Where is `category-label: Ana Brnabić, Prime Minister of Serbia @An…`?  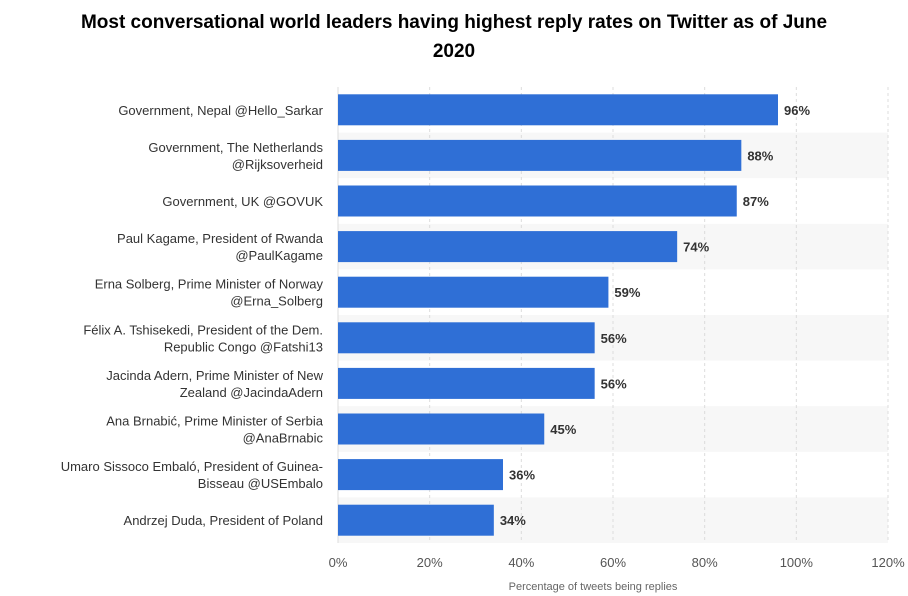 category-label: Ana Brnabić, Prime Minister of Serbia @An… is located at coordinates (215, 430).